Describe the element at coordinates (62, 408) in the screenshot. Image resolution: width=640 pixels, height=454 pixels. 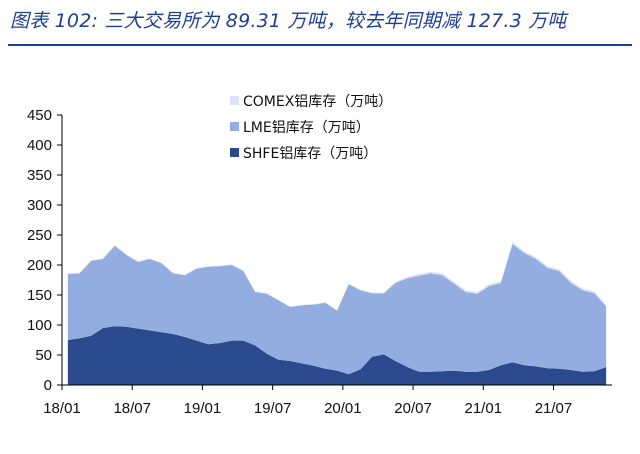
I see `x-tick-label: 18/01` at that location.